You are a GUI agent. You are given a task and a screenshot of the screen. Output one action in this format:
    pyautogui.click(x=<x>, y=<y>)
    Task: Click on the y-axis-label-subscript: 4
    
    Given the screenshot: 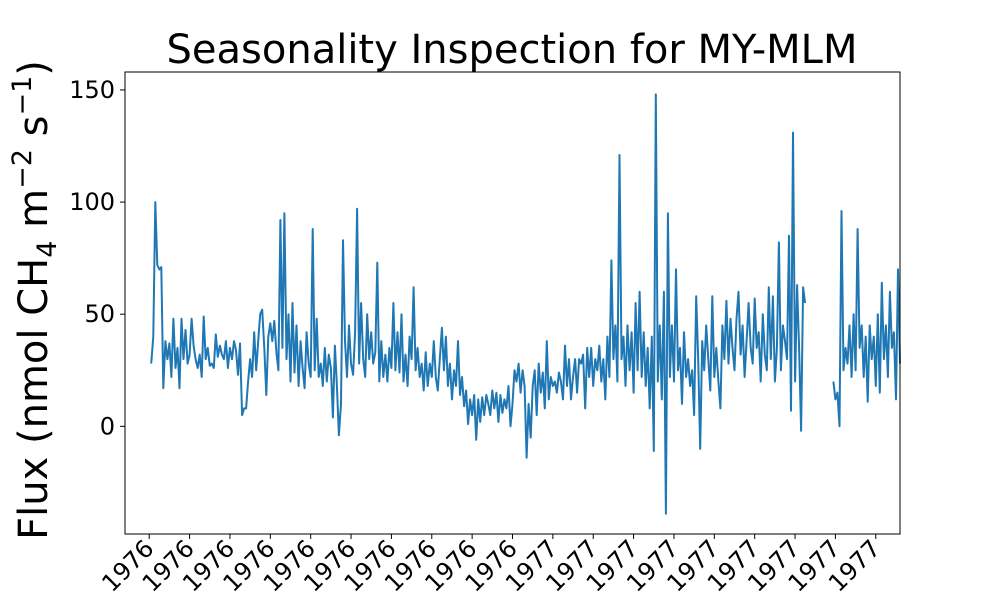 What is the action you would take?
    pyautogui.click(x=47, y=249)
    